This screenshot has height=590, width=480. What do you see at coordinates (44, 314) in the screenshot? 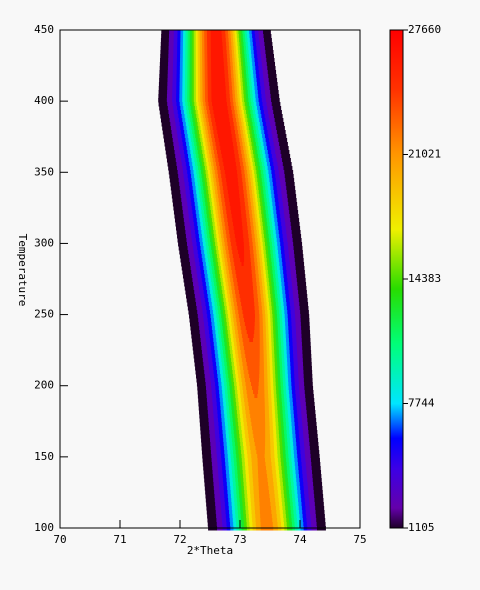
I see `y-tick-label: 250` at bounding box center [44, 314].